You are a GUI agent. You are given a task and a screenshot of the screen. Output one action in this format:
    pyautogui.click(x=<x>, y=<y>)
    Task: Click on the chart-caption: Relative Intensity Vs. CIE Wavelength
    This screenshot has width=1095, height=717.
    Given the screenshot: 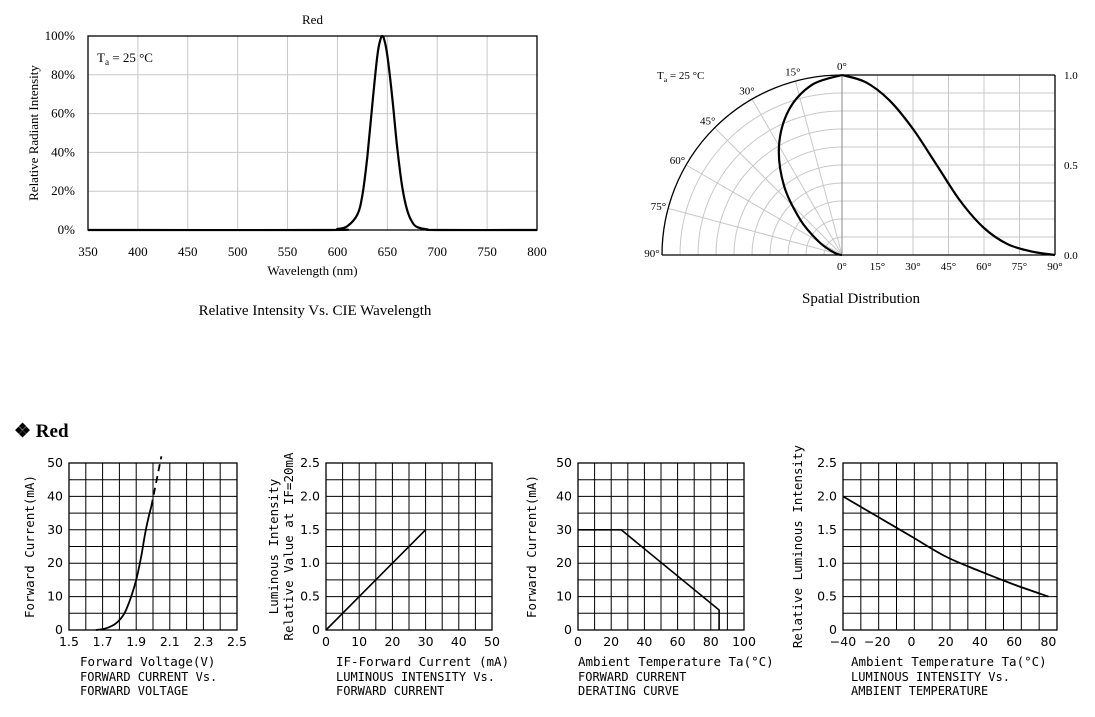 What is the action you would take?
    pyautogui.click(x=315, y=311)
    